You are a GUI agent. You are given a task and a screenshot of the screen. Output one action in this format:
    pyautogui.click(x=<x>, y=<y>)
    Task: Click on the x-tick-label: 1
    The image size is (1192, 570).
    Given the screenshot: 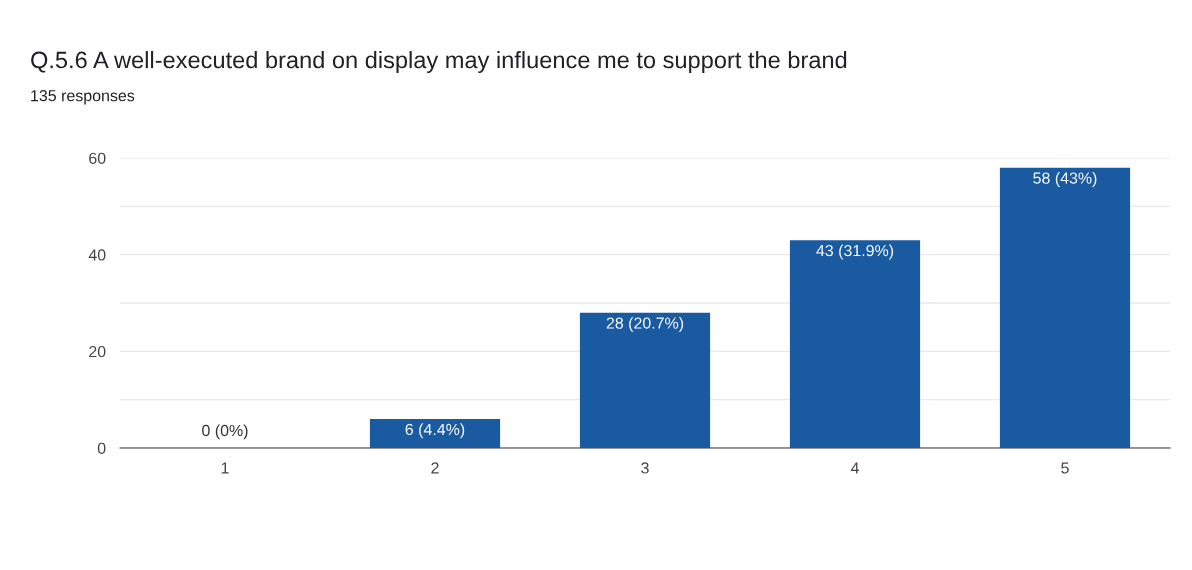 What is the action you would take?
    pyautogui.click(x=225, y=468)
    